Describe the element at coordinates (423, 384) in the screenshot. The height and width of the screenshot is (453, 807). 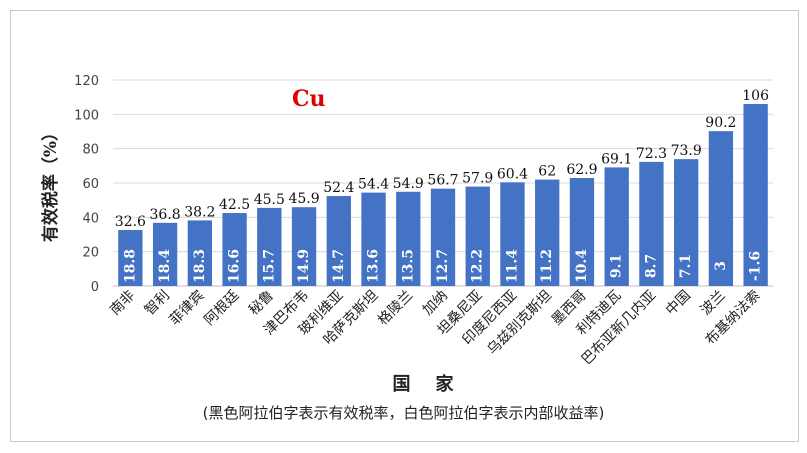
I see `x-axis-label: 国 家` at that location.